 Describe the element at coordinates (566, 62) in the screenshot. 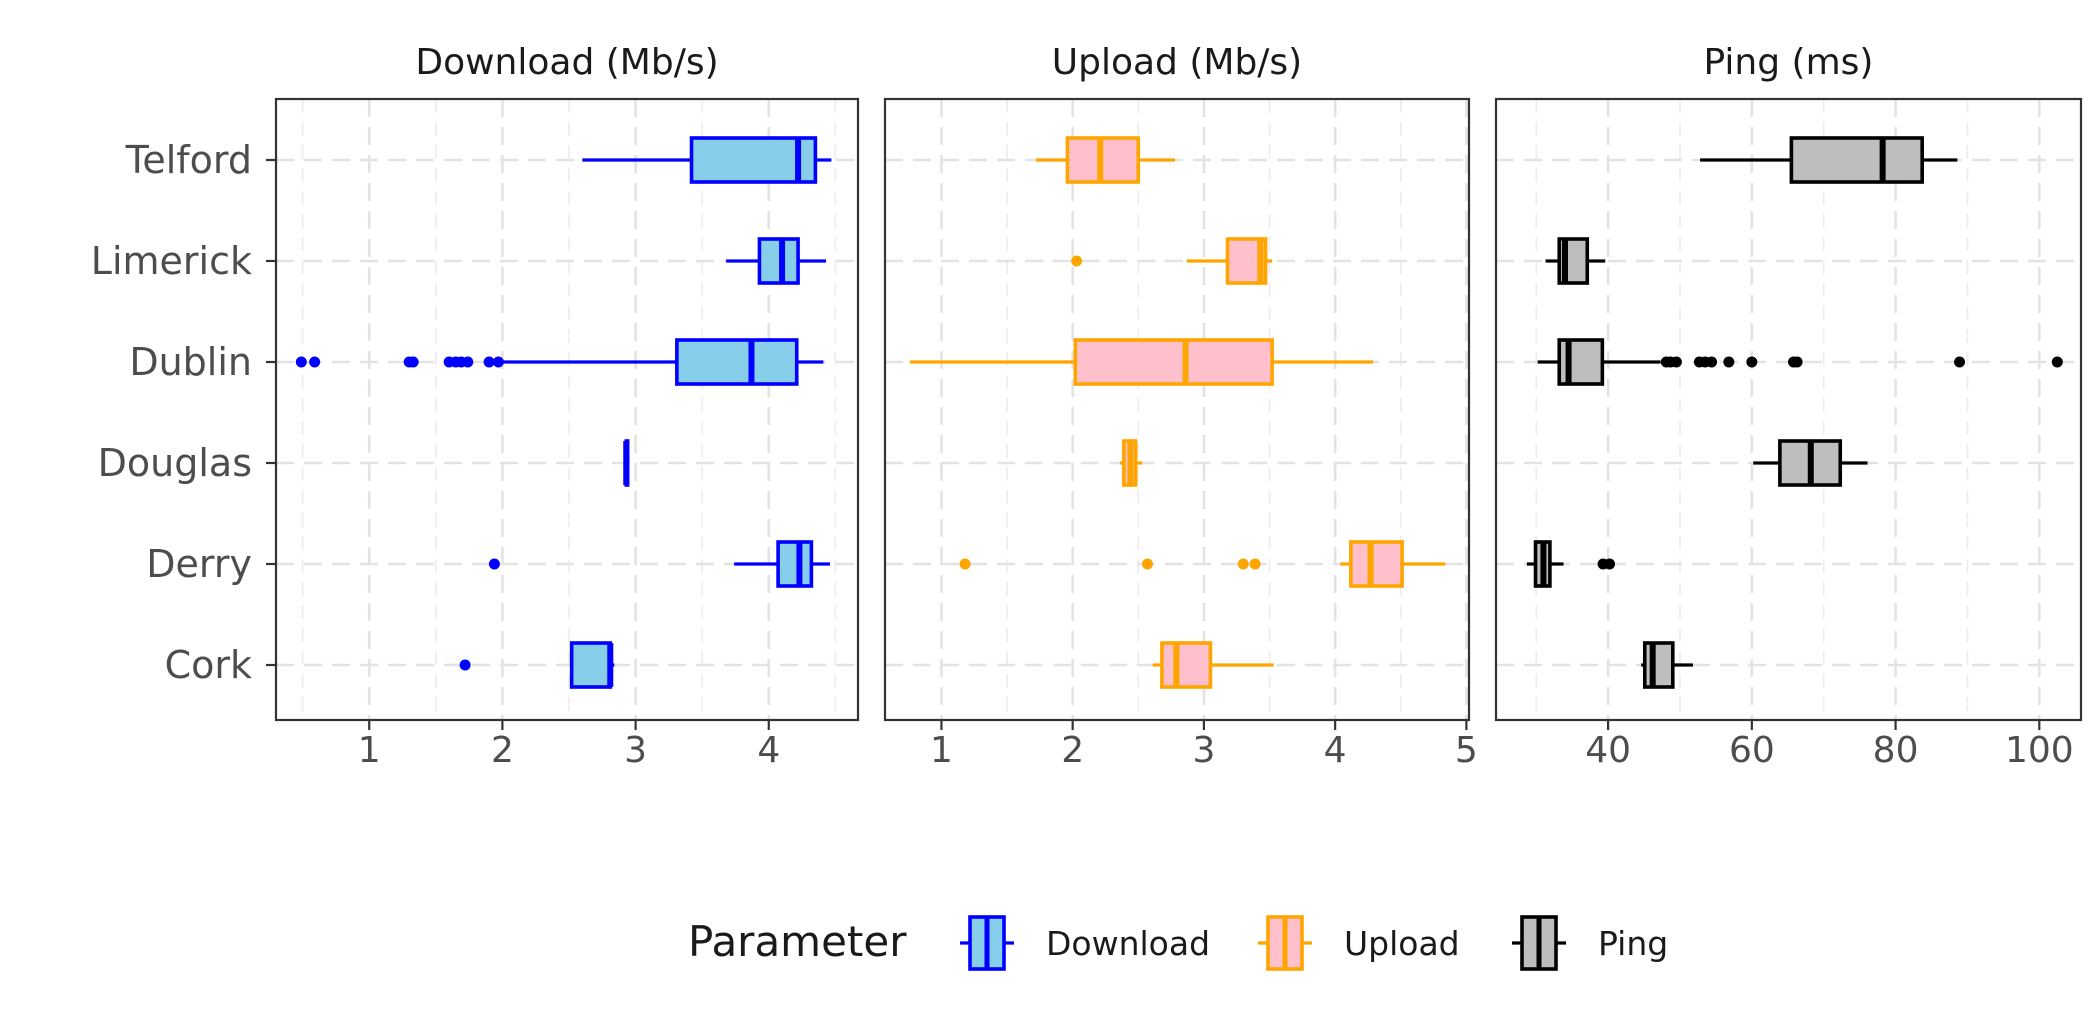

I see `panel-title-download: Download (Mb/s)` at that location.